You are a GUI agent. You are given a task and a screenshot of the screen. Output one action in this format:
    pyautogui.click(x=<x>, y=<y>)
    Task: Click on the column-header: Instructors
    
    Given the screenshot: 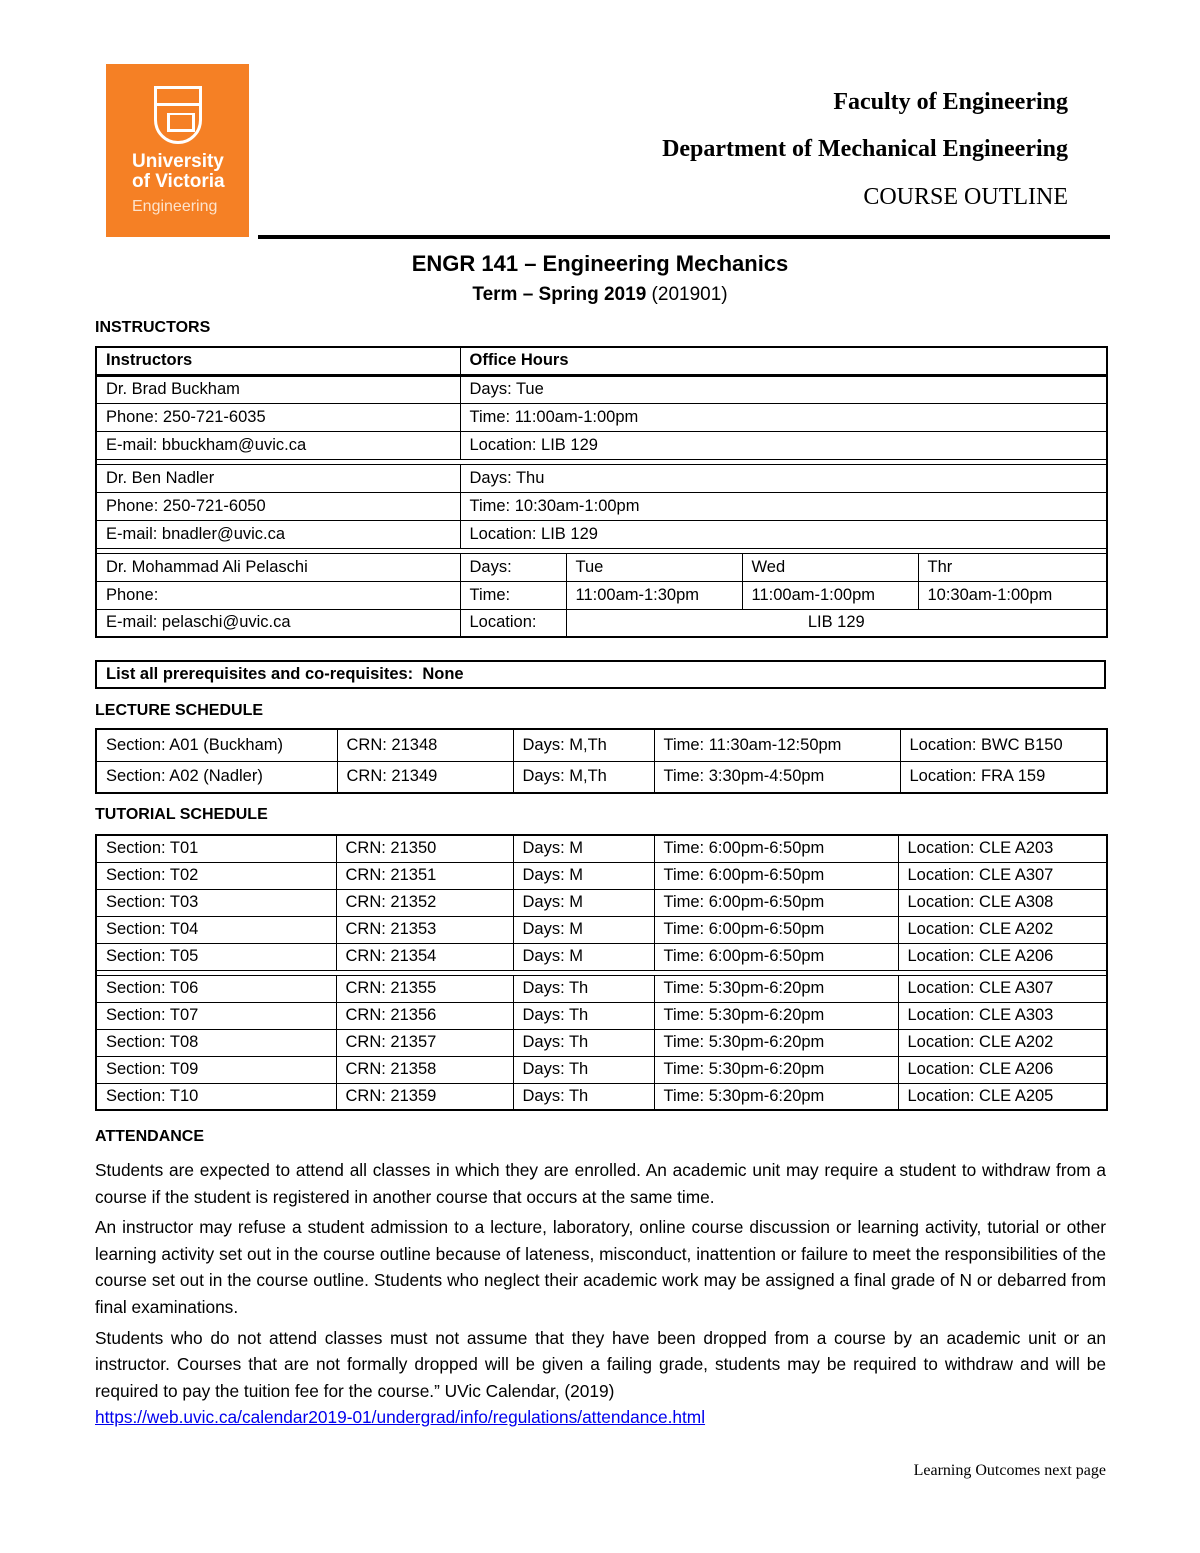 What is the action you would take?
    pyautogui.click(x=278, y=361)
    